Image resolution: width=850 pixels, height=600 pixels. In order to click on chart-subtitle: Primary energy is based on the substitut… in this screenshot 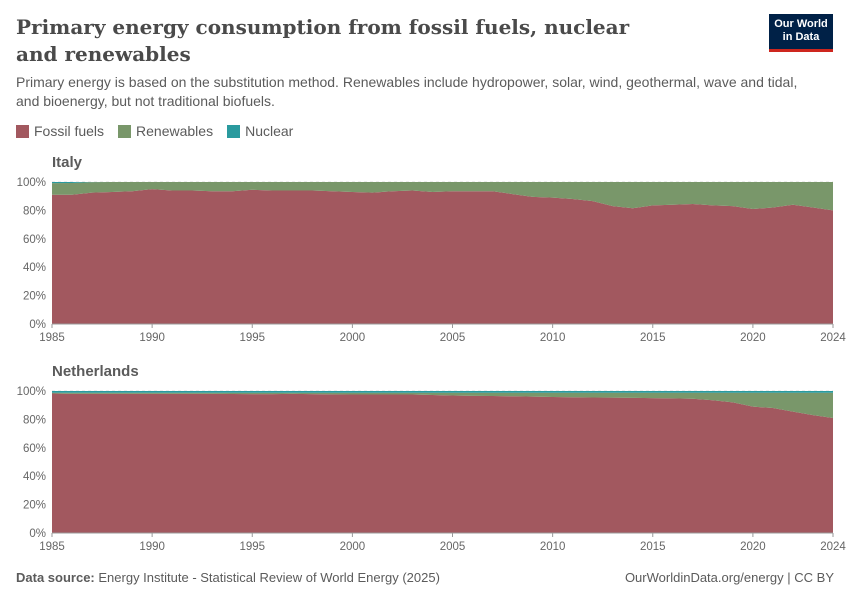, I will do `click(407, 91)`.